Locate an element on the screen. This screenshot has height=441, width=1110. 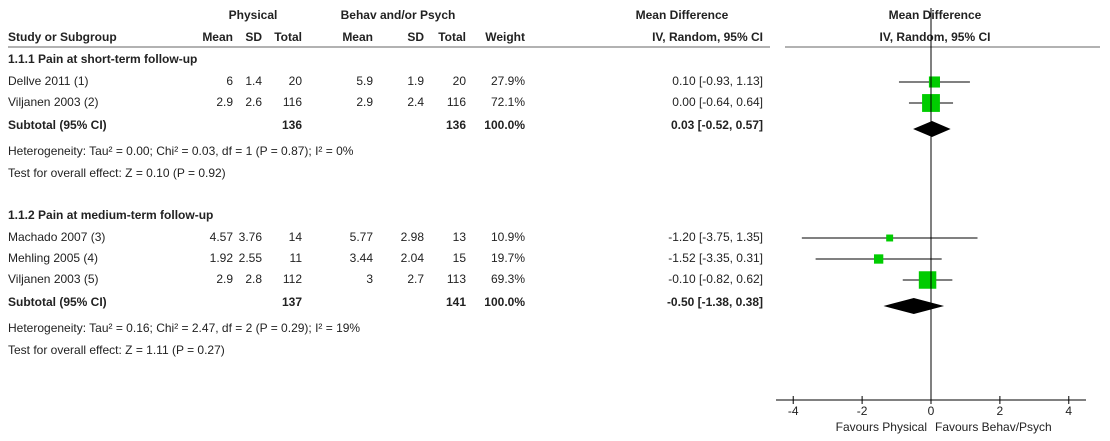
subtotal-total: 137 is located at coordinates (292, 302).